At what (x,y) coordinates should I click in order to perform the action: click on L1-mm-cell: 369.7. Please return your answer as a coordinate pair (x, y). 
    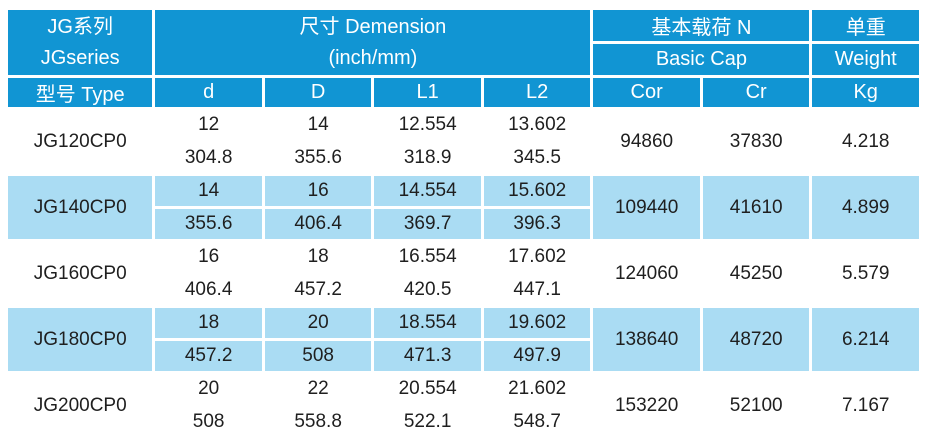
    Looking at the image, I should click on (427, 224).